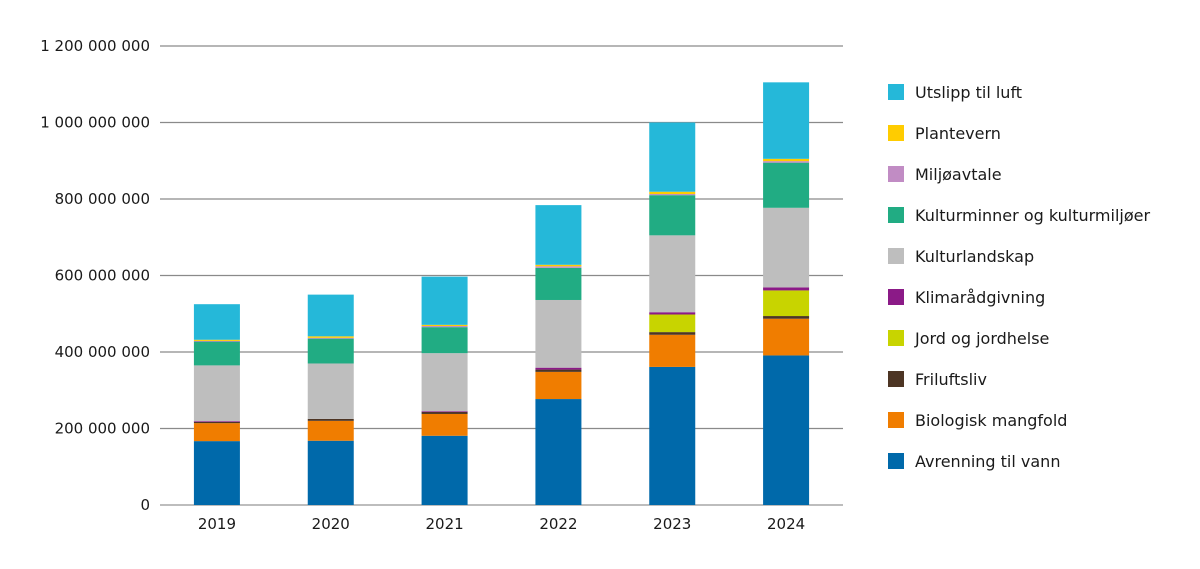 The width and height of the screenshot is (1200, 569). I want to click on y-tick-label: 200 000 000, so click(102, 429).